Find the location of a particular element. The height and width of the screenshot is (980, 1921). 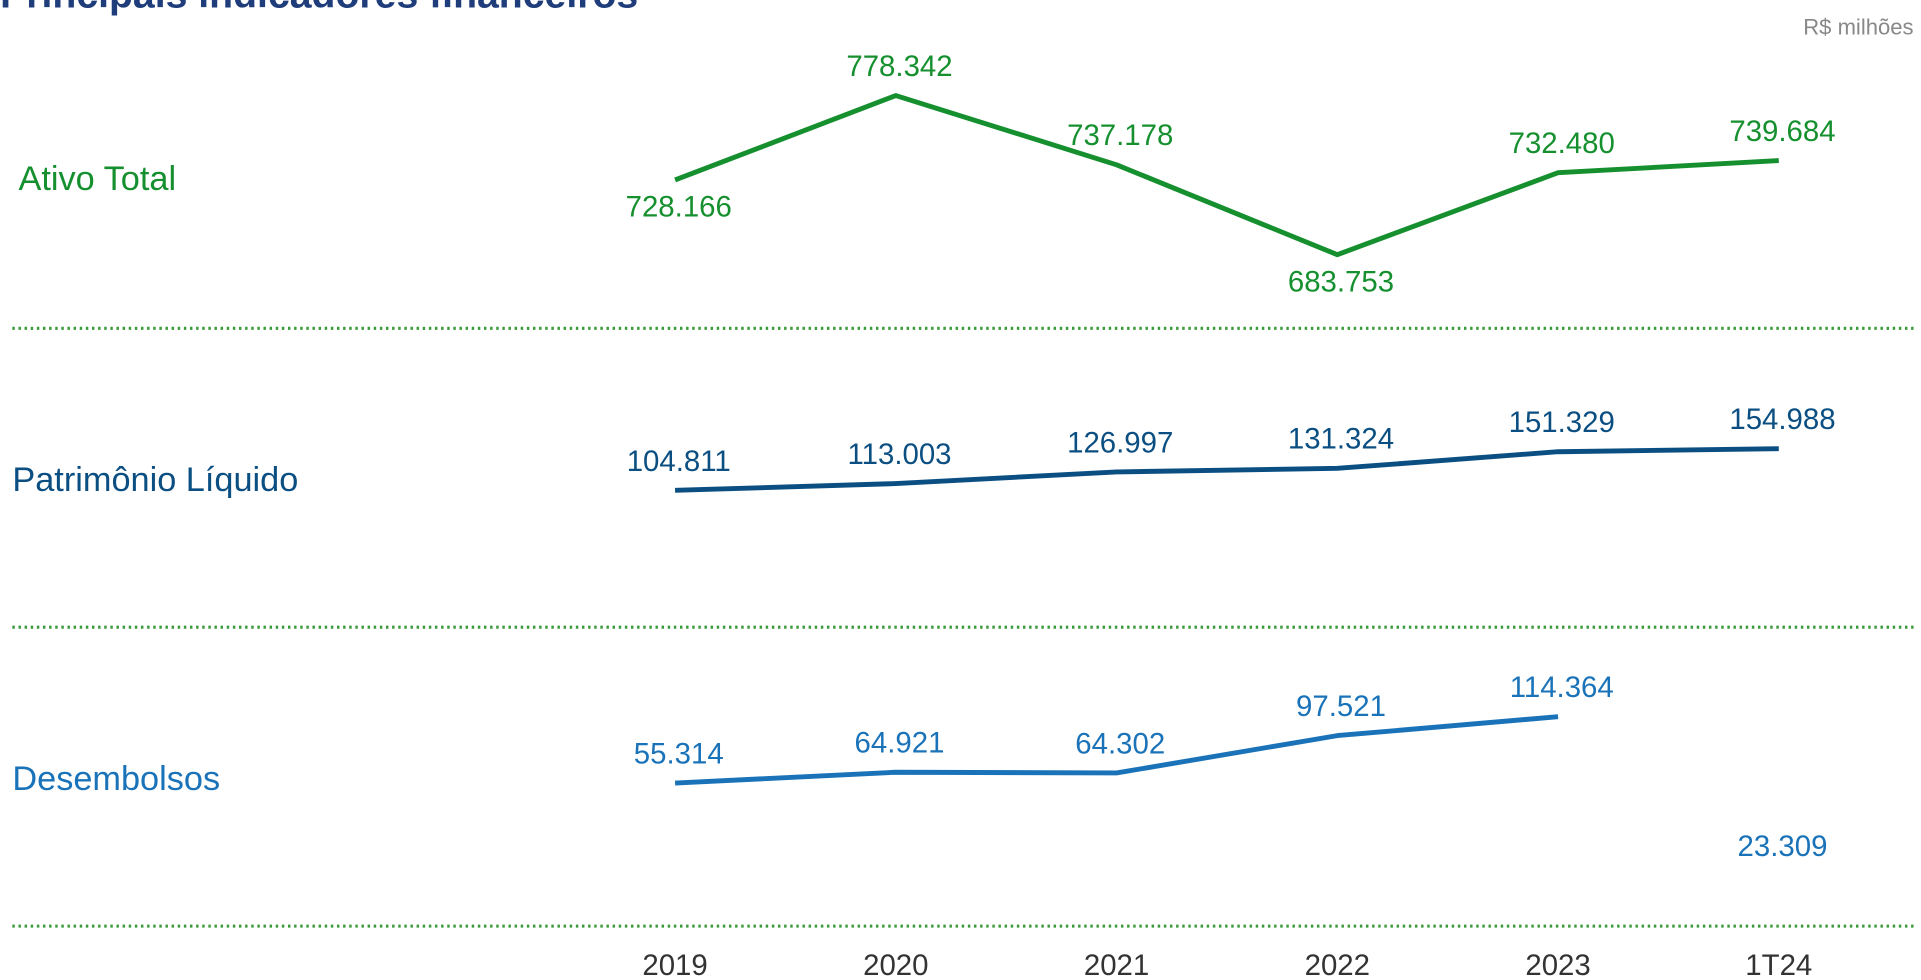

x-tick-label: 2021 is located at coordinates (1116, 964).